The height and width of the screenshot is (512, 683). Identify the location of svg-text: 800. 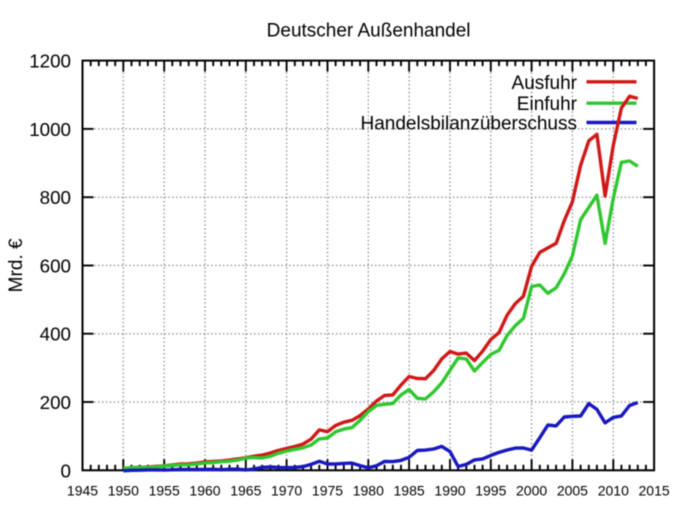
(55, 197).